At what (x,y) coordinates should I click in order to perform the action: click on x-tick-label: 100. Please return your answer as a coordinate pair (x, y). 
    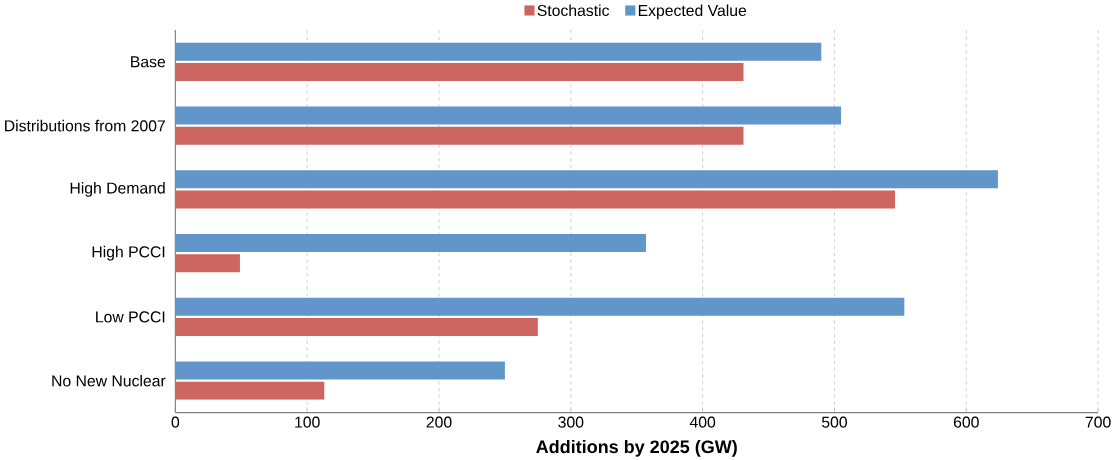
    Looking at the image, I should click on (307, 422).